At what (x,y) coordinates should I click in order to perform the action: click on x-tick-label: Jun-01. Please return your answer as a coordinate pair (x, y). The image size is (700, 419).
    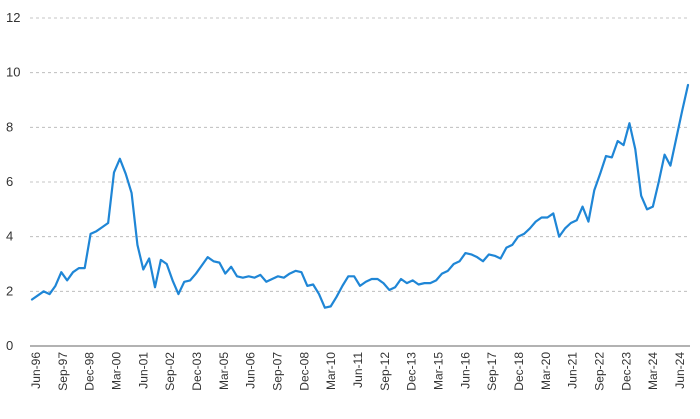
    Looking at the image, I should click on (143, 370).